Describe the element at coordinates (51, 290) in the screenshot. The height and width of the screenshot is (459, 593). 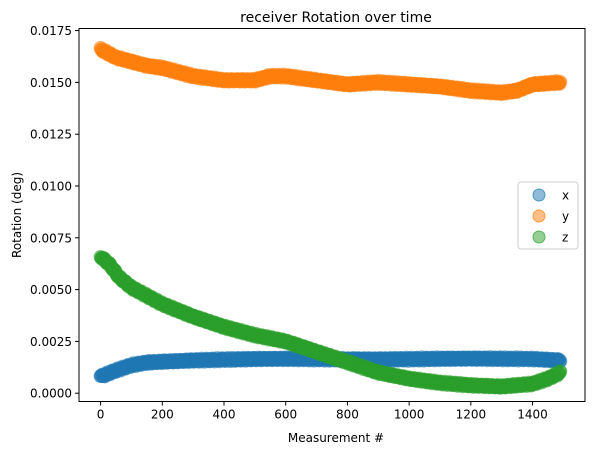
I see `y-tick-label: 0.0050` at that location.